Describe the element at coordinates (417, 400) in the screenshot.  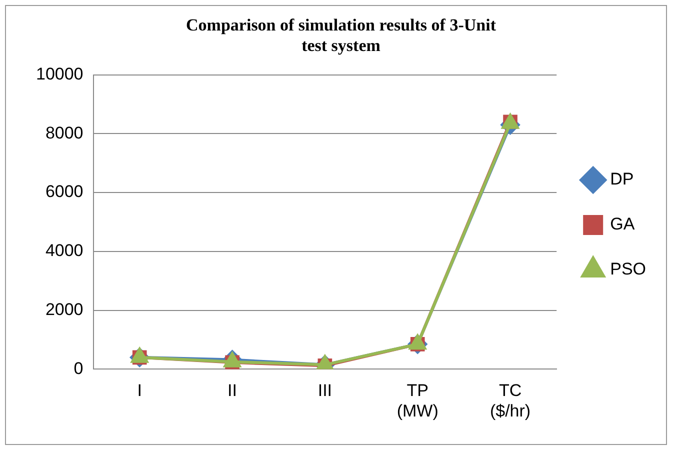
I see `x-tick-label: TP (MW)` at that location.